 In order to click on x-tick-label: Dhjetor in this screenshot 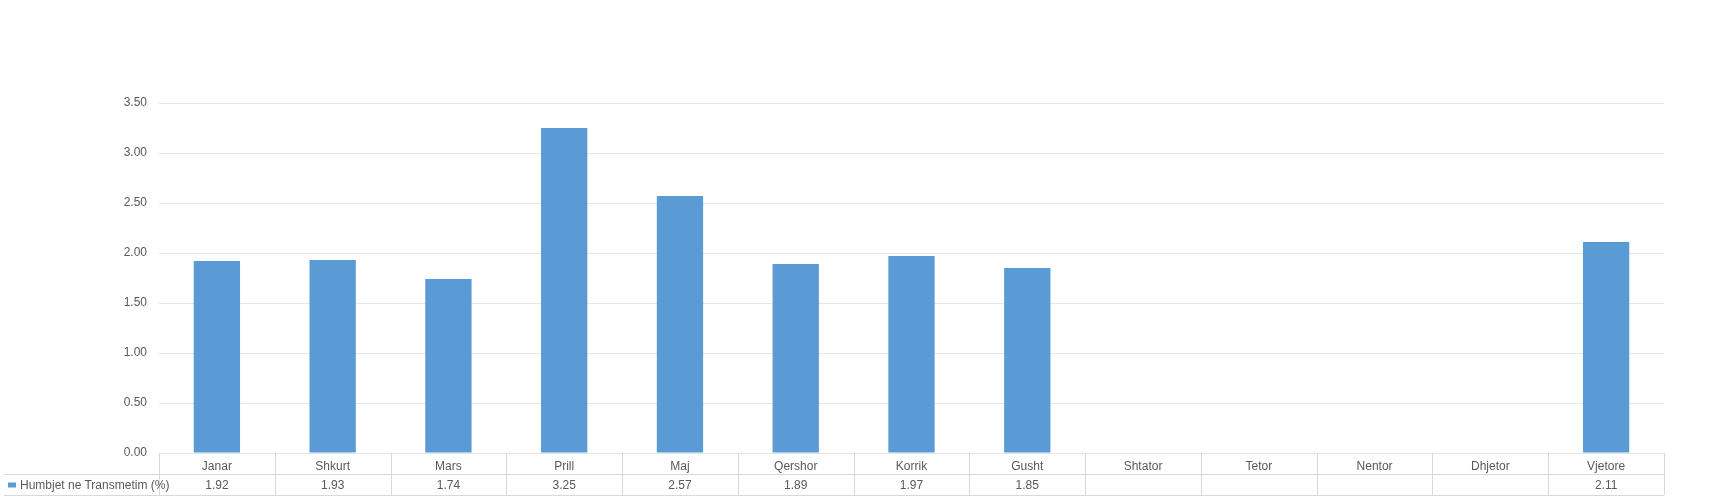, I will do `click(1490, 465)`.